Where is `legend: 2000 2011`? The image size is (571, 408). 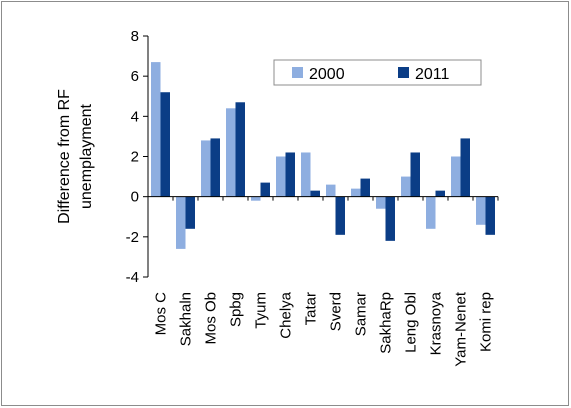 legend: 2000 2011 is located at coordinates (377, 72).